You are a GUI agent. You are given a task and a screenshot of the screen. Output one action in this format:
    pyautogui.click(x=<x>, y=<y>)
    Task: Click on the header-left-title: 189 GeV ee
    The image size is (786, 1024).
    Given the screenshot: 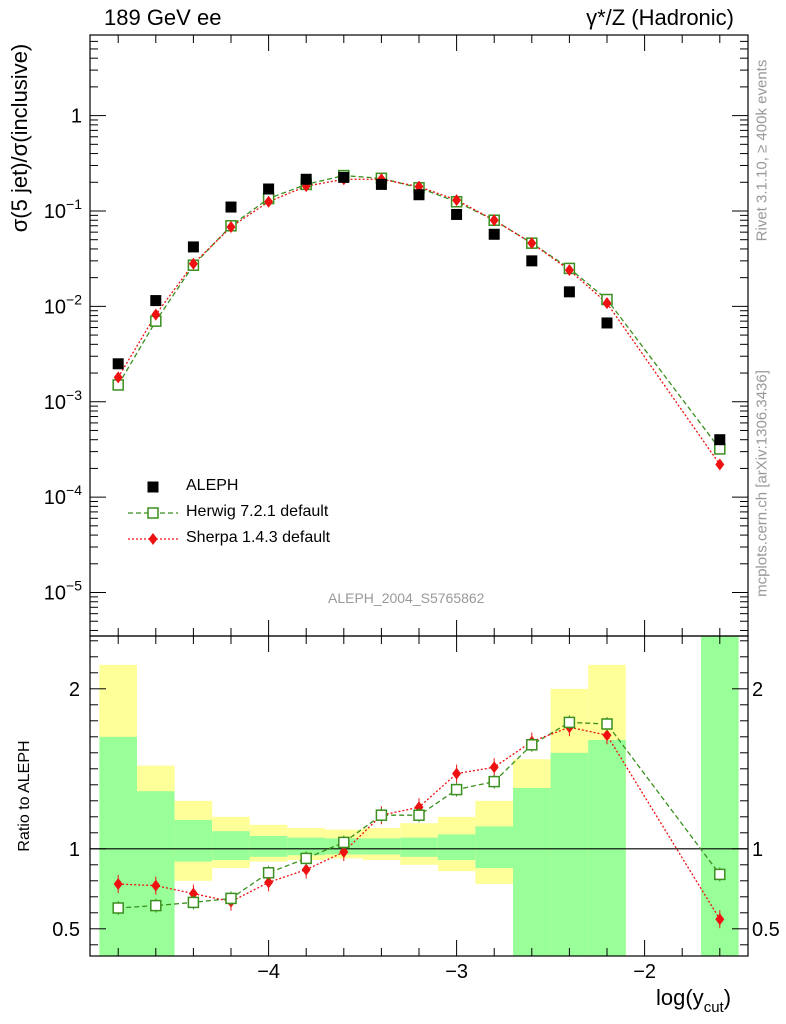 What is the action you would take?
    pyautogui.click(x=163, y=17)
    